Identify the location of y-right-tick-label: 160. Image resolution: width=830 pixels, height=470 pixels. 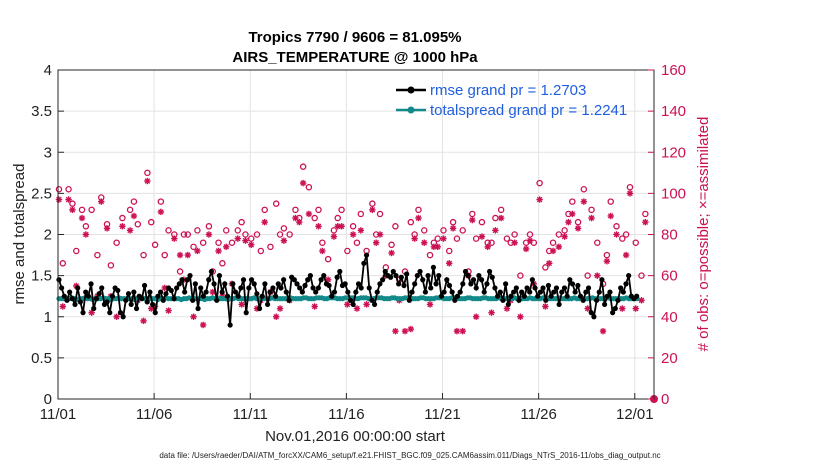
(673, 70).